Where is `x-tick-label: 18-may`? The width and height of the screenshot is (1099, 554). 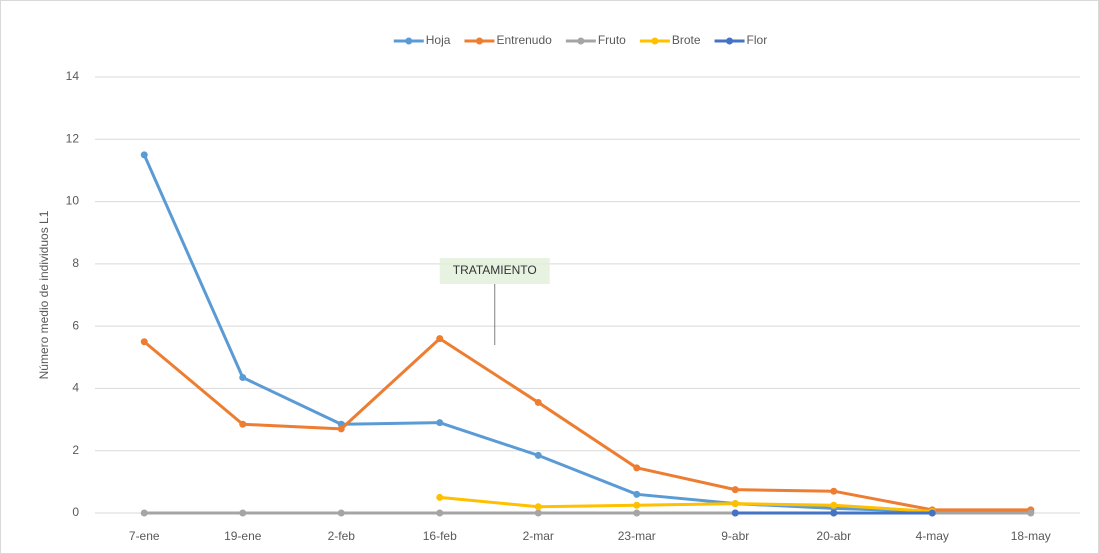
x-tick-label: 18-may is located at coordinates (1031, 536).